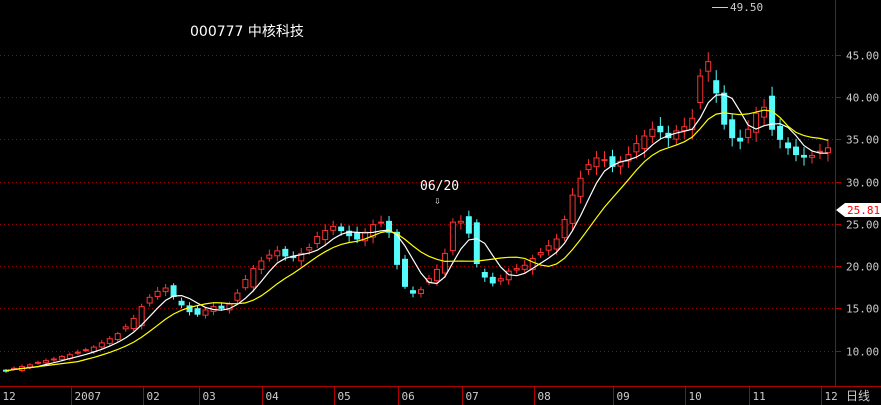 This screenshot has height=405, width=881. I want to click on price-axis: 10.00 15.00 20.00 25.00 30.00 35.00 40.00 45.00, so click(857, 204).